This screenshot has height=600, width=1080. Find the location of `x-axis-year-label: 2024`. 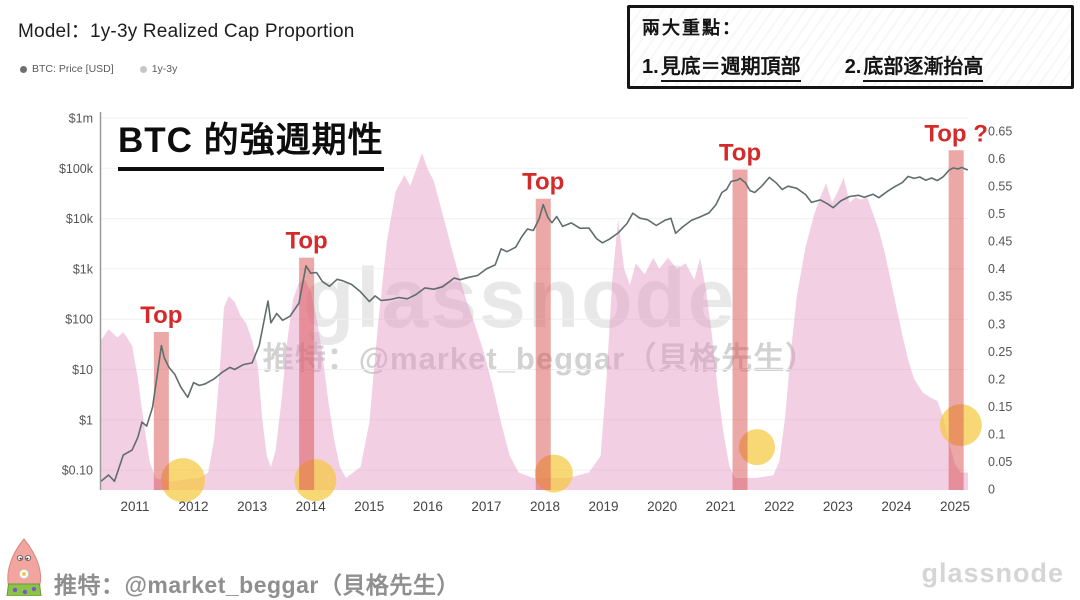

x-axis-year-label: 2024 is located at coordinates (896, 506).